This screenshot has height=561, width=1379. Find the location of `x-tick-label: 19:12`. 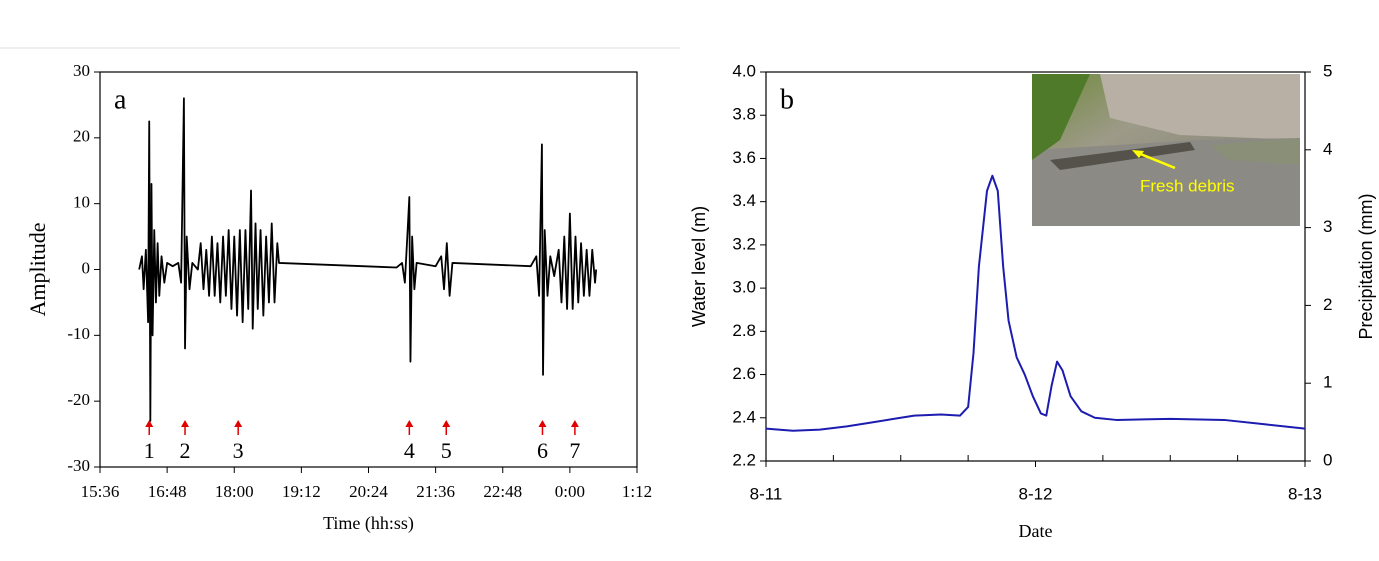

x-tick-label: 19:12 is located at coordinates (301, 491).